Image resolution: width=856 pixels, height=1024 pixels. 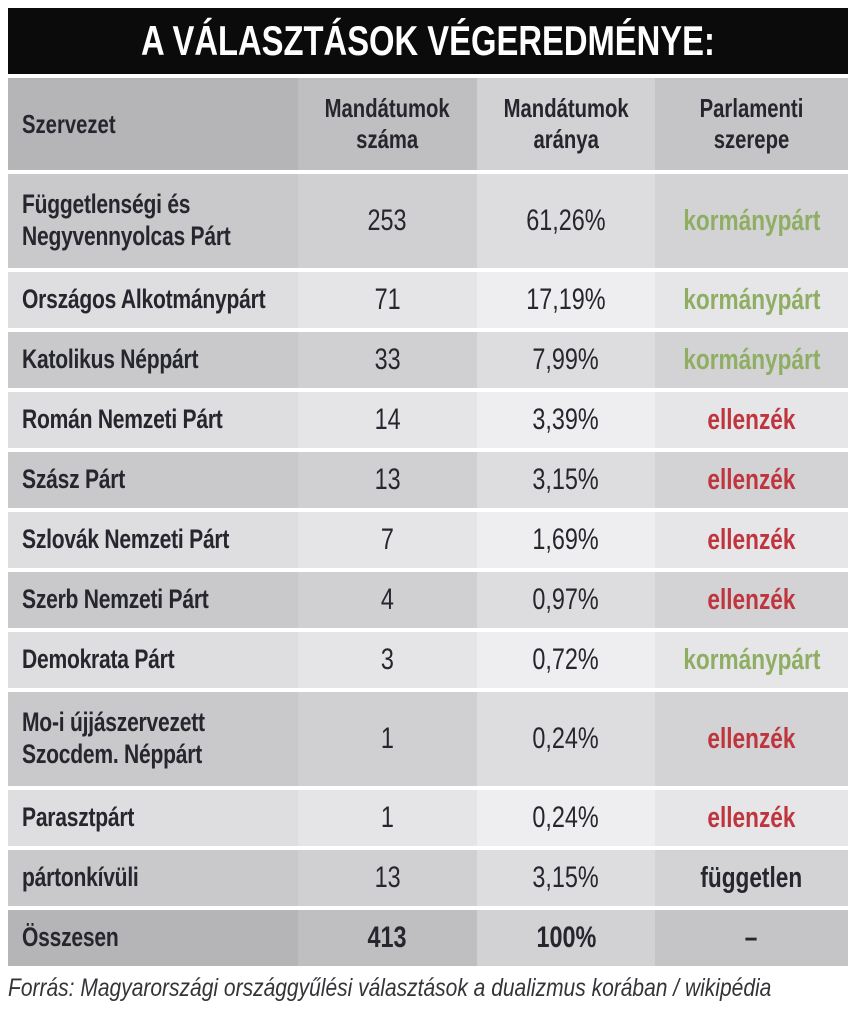 I want to click on seats-count-cell: 413, so click(x=387, y=938).